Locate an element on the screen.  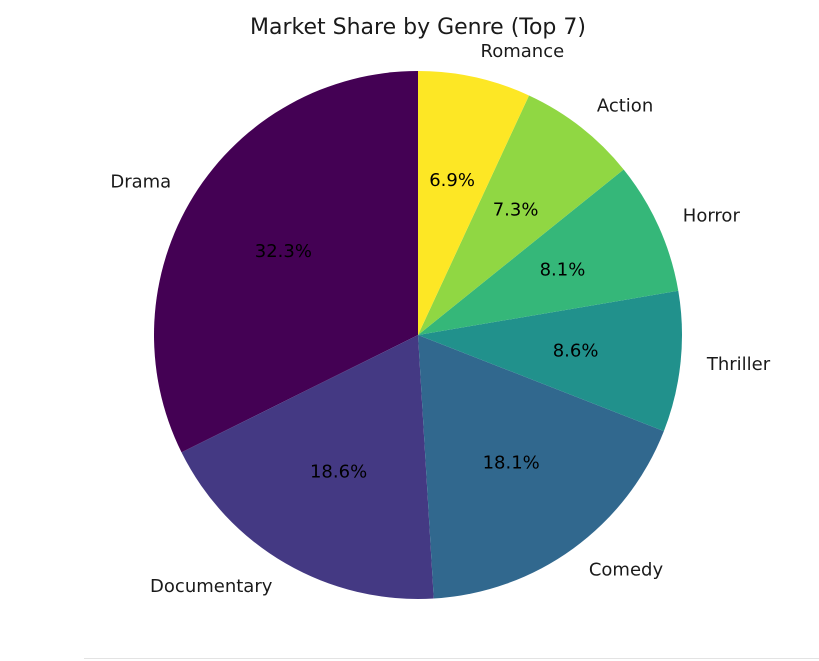
category-label-documentary: Documentary is located at coordinates (211, 586).